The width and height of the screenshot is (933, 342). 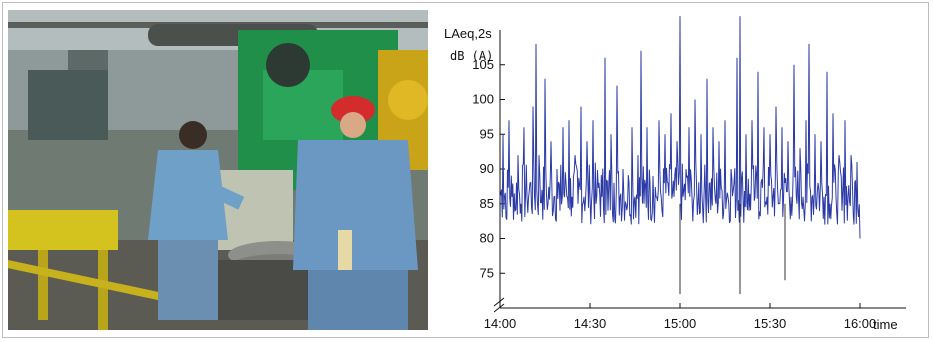 What do you see at coordinates (471, 56) in the screenshot?
I see `y-axis-label-line2: dB (A)` at bounding box center [471, 56].